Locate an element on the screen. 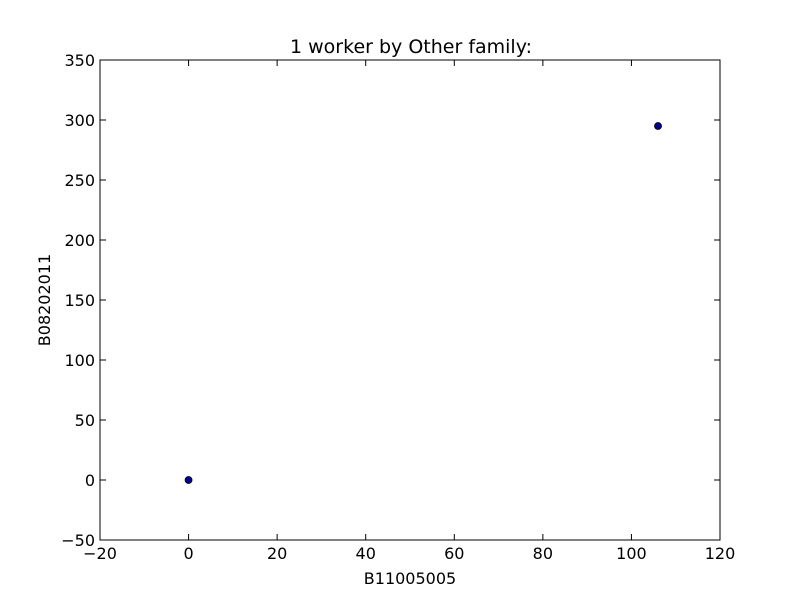 The height and width of the screenshot is (605, 800). x-tick-label: 60 is located at coordinates (454, 553).